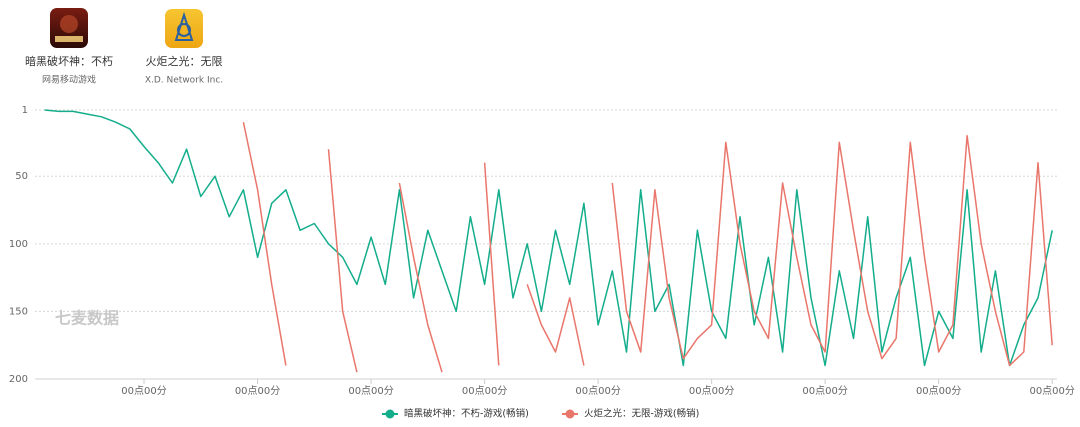 Image resolution: width=1080 pixels, height=427 pixels. I want to click on y-tick-label: 50, so click(21, 176).